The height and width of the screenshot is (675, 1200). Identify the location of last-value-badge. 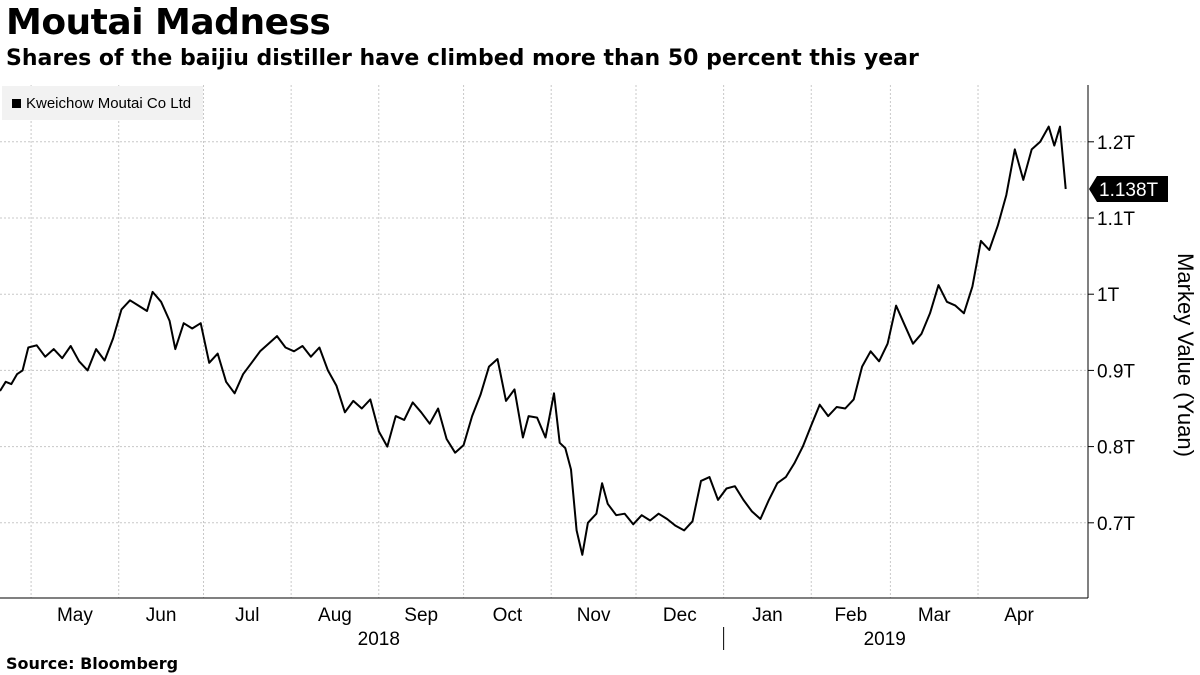
(1128, 189).